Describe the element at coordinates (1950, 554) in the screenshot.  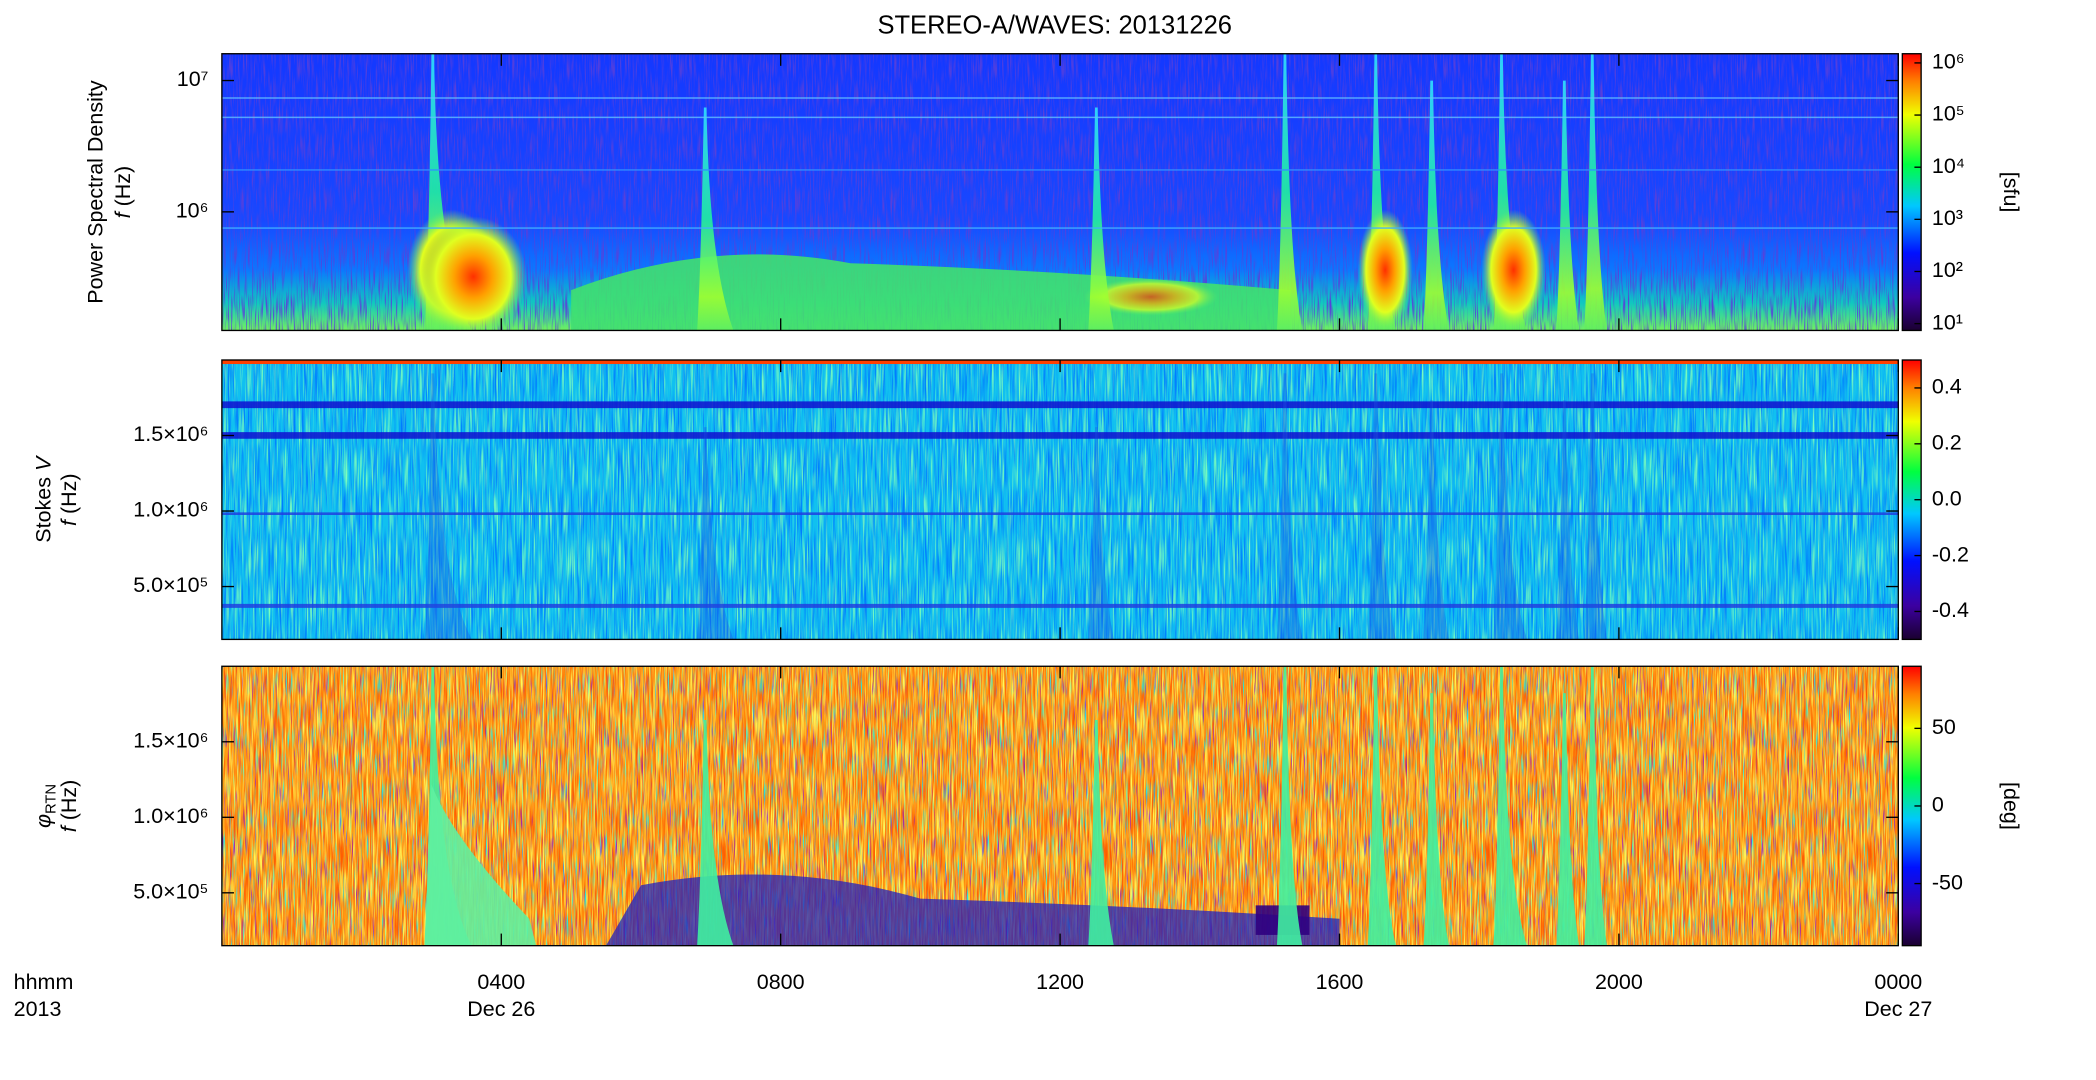
I see `colorbar-tick-label: -0.2` at that location.